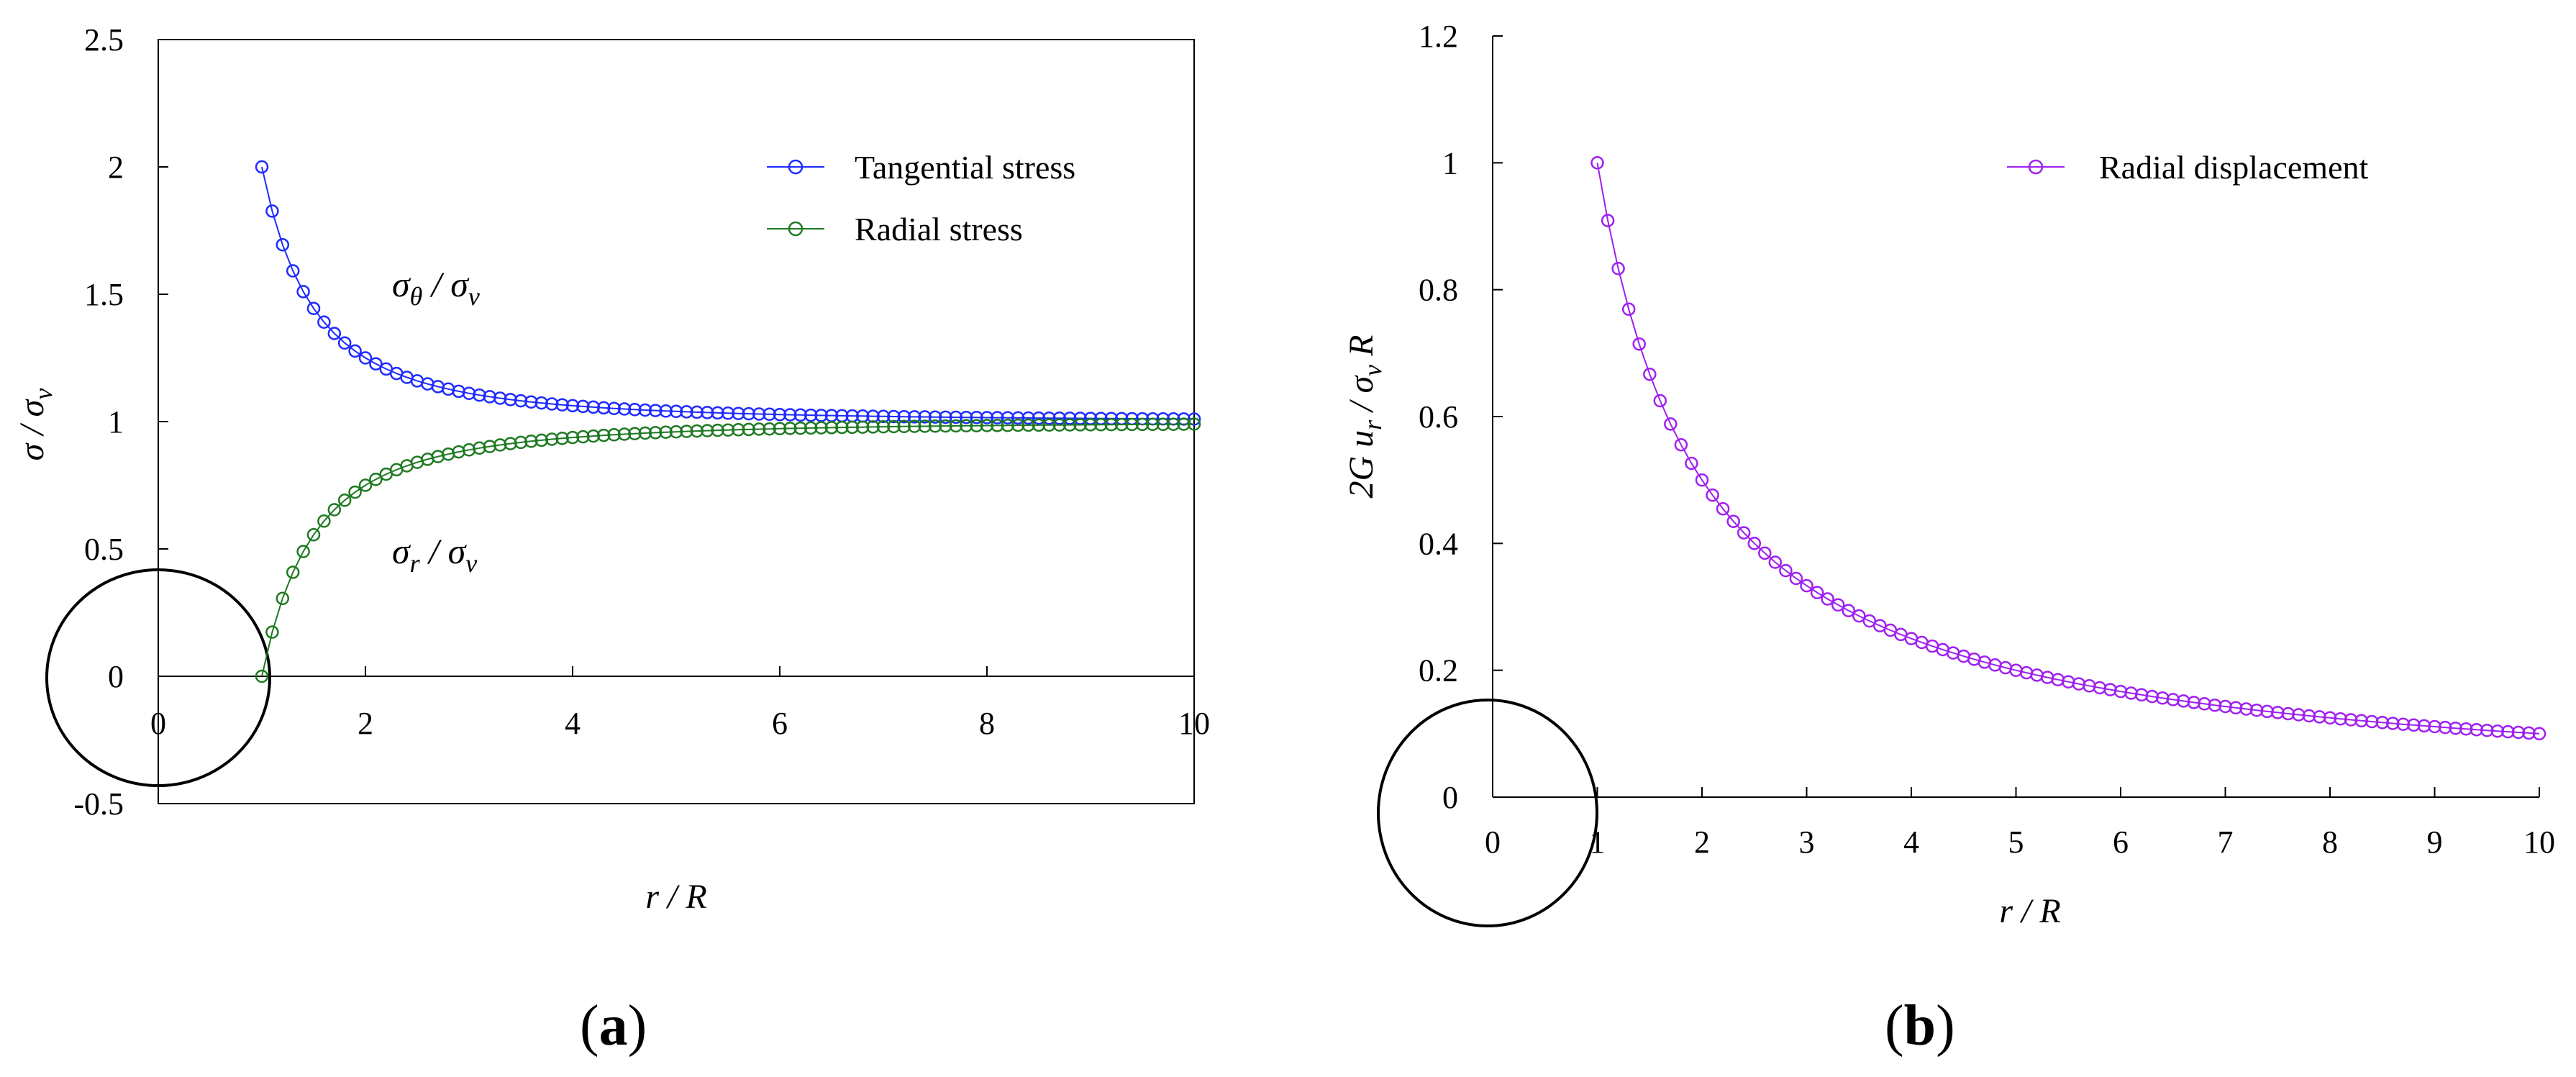  What do you see at coordinates (1920, 1026) in the screenshot?
I see `panel-b-label: (b)` at bounding box center [1920, 1026].